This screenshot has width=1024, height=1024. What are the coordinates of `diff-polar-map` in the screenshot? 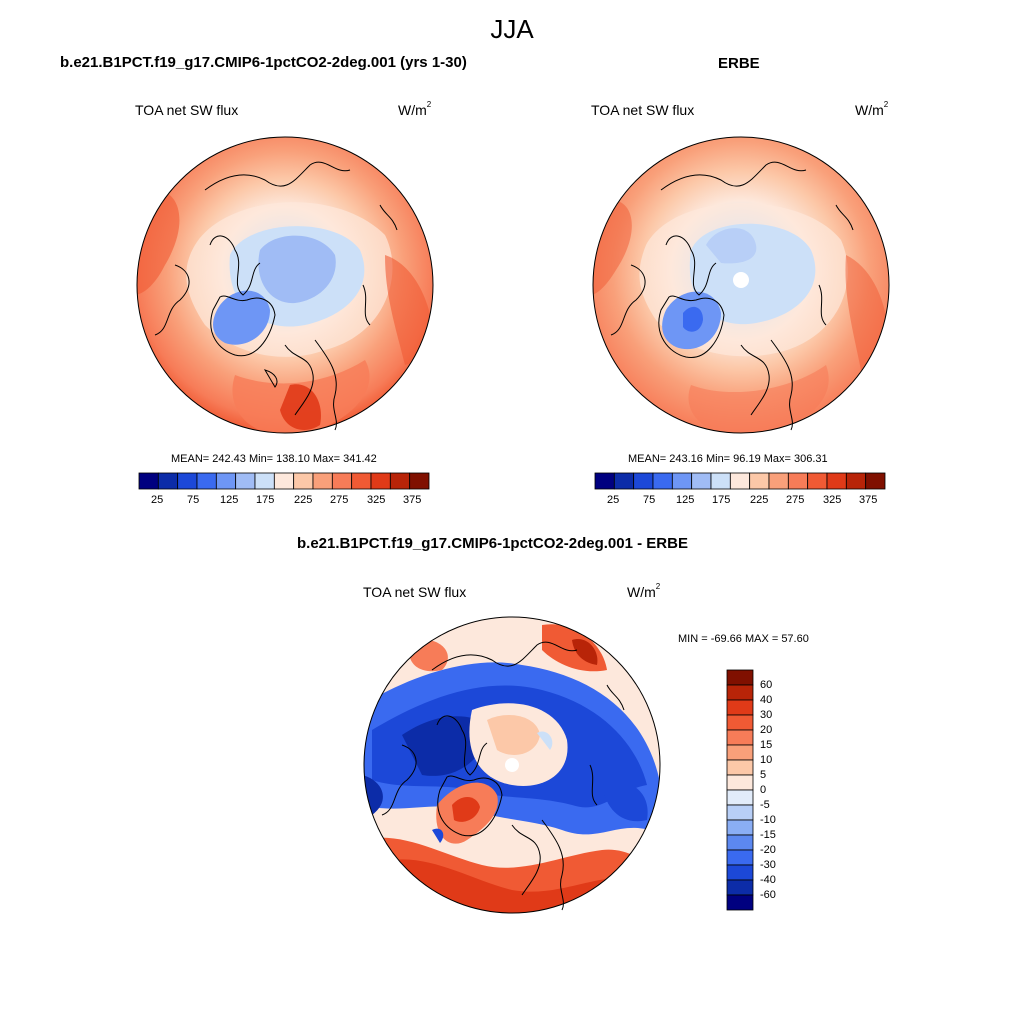 It's located at (512, 765).